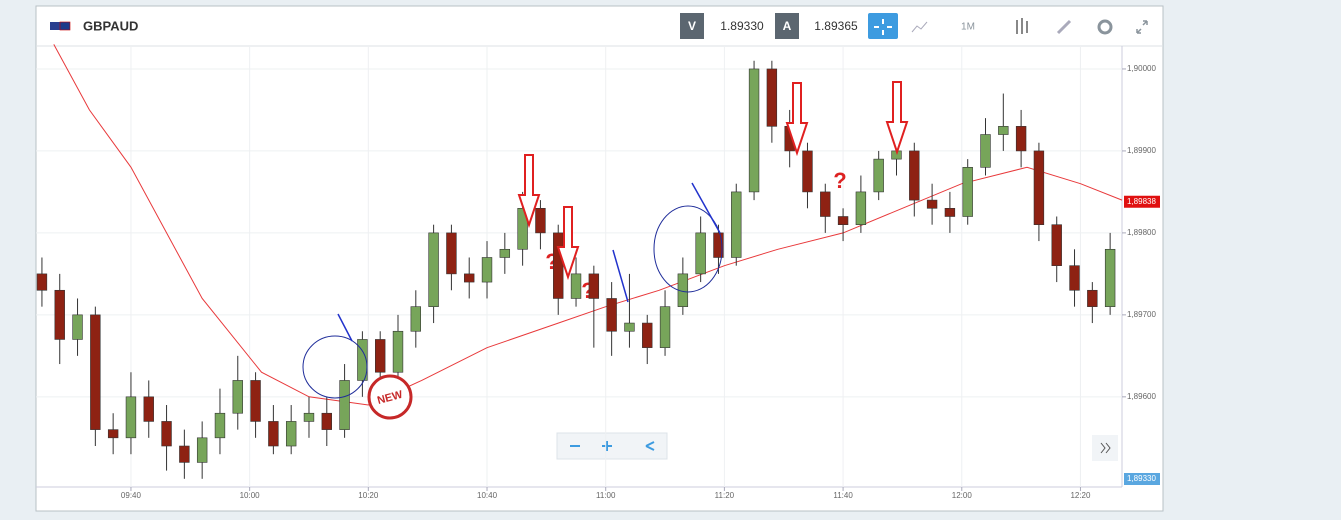  I want to click on indicator-icon, so click(1022, 26).